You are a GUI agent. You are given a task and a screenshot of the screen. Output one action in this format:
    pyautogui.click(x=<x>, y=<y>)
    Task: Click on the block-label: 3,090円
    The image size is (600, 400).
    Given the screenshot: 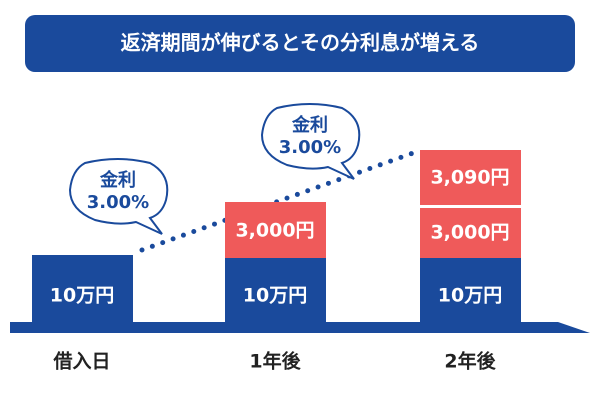 What is the action you would take?
    pyautogui.click(x=469, y=178)
    